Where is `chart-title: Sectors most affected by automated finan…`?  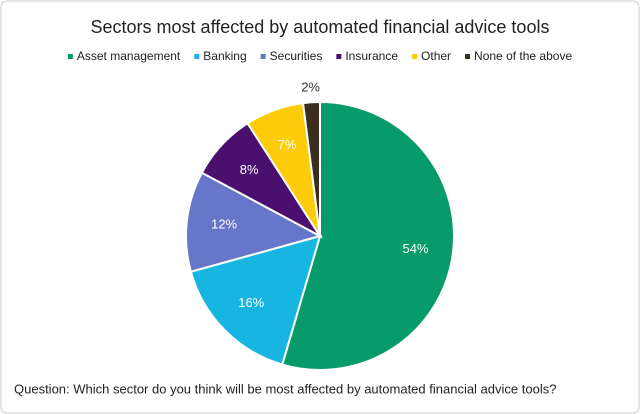
chart-title: Sectors most affected by automated finan… is located at coordinates (320, 27).